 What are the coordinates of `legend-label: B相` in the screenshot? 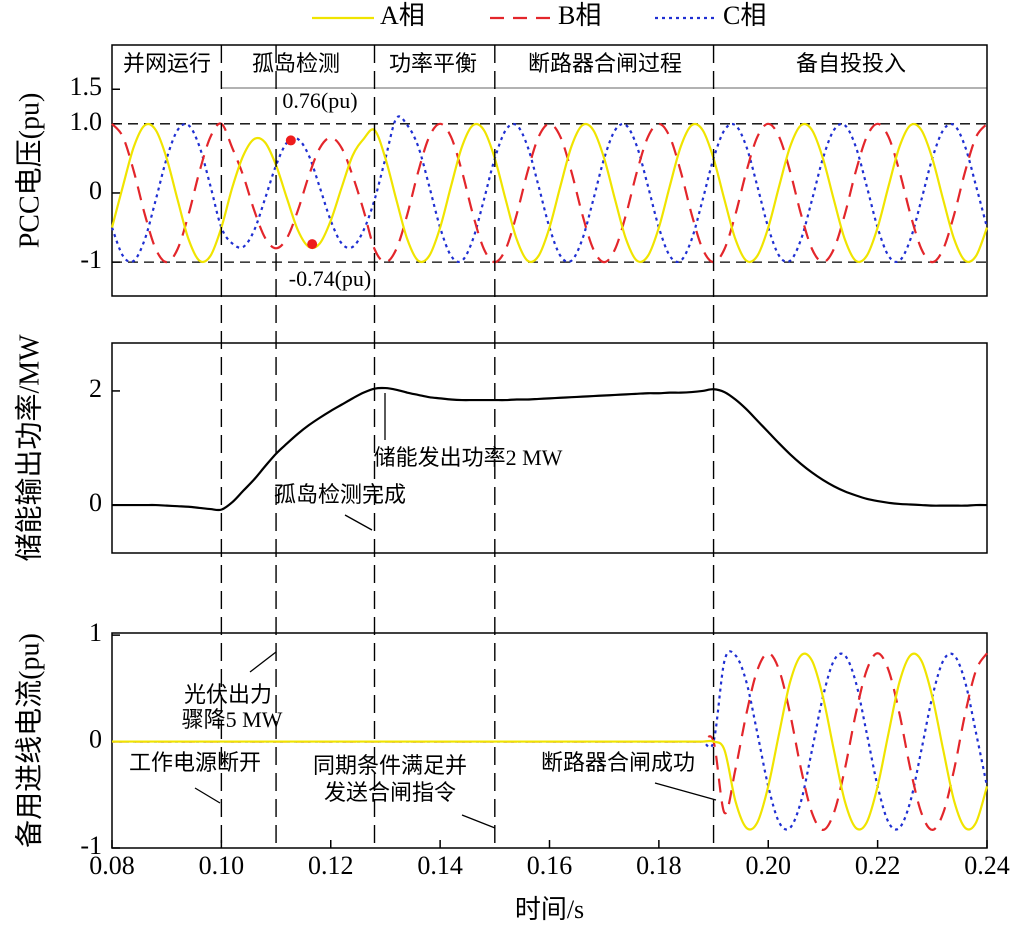 It's located at (579, 15).